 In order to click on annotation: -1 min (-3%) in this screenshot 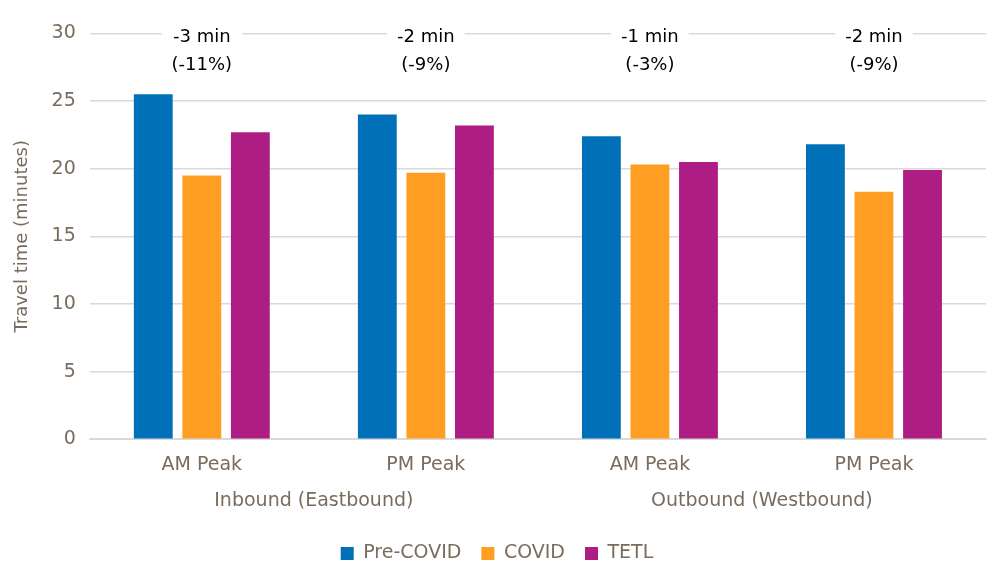, I will do `click(650, 50)`.